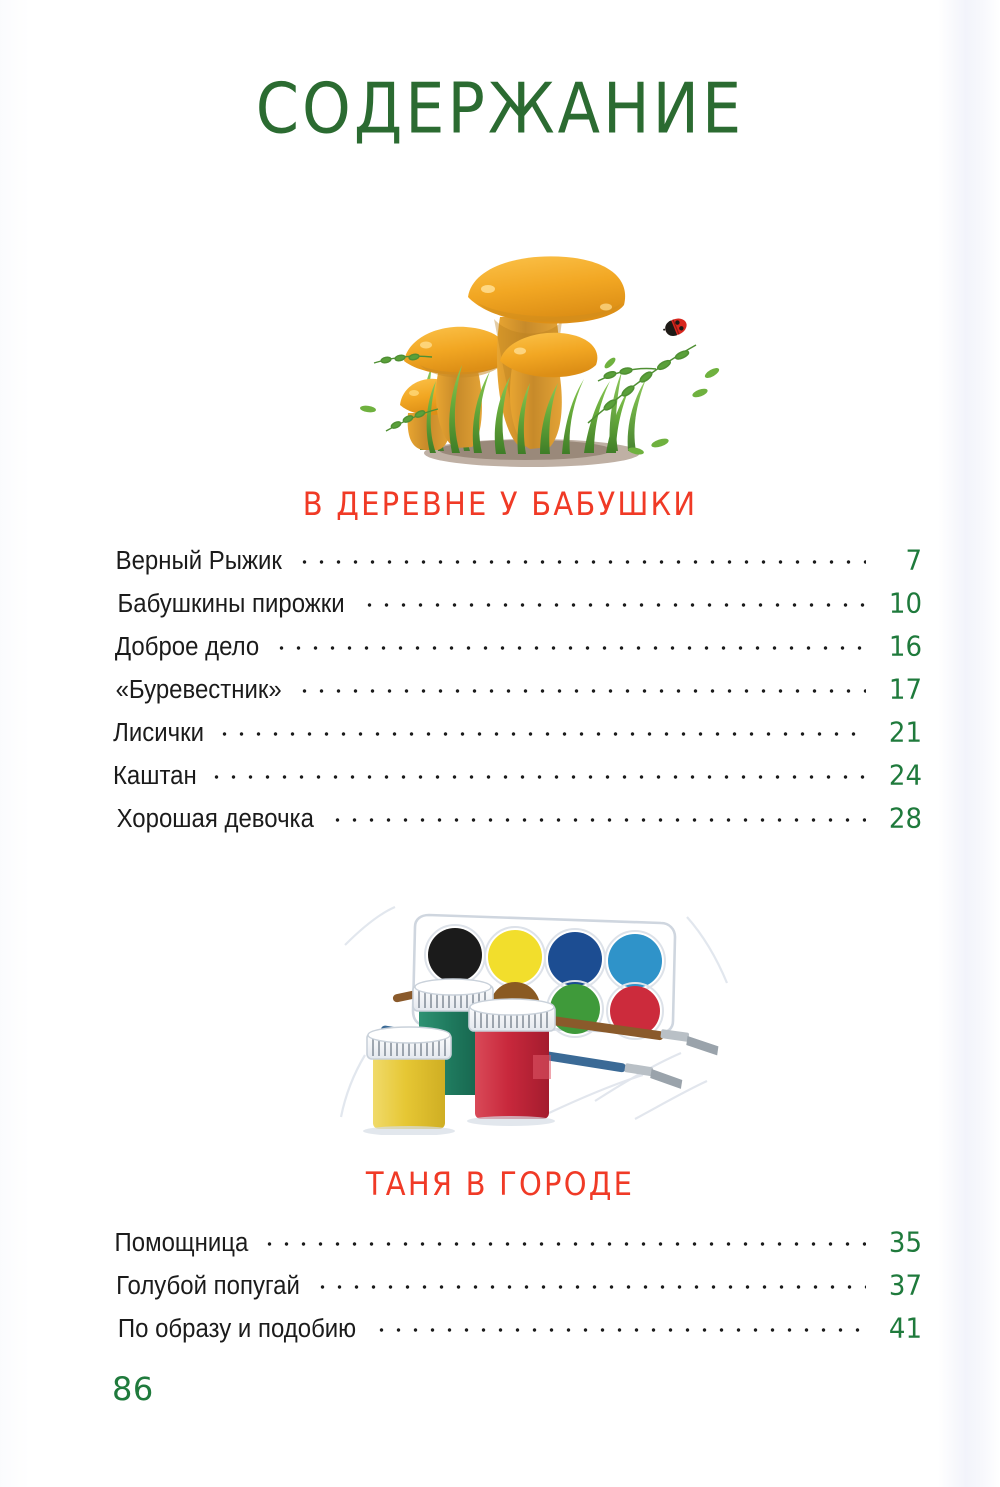 Image resolution: width=1000 pixels, height=1487 pixels. What do you see at coordinates (500, 504) in the screenshot?
I see `section-heading-v-derevne-u-babushki: В ДЕРЕВНЕ У БАБУШКИ` at bounding box center [500, 504].